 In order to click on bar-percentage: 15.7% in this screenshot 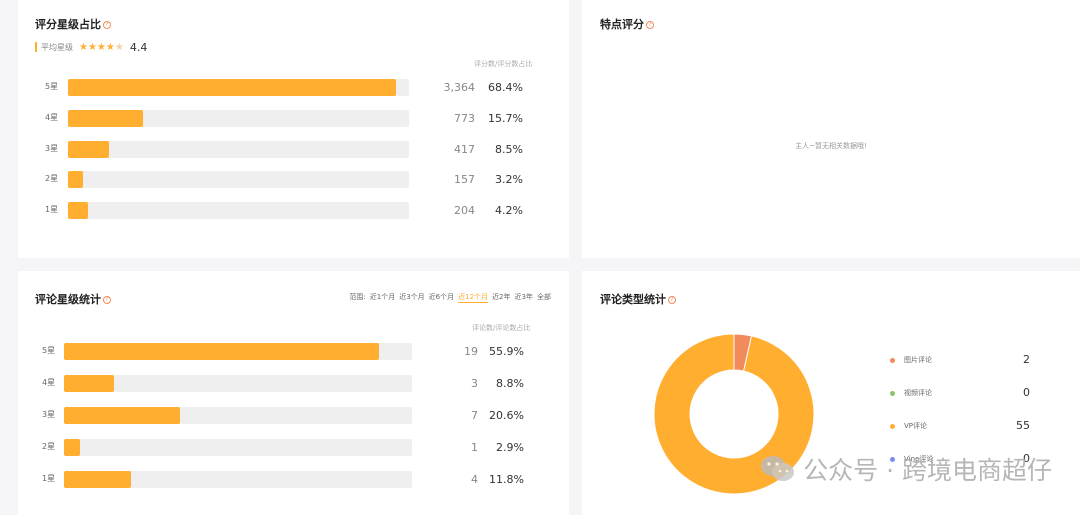, I will do `click(505, 118)`.